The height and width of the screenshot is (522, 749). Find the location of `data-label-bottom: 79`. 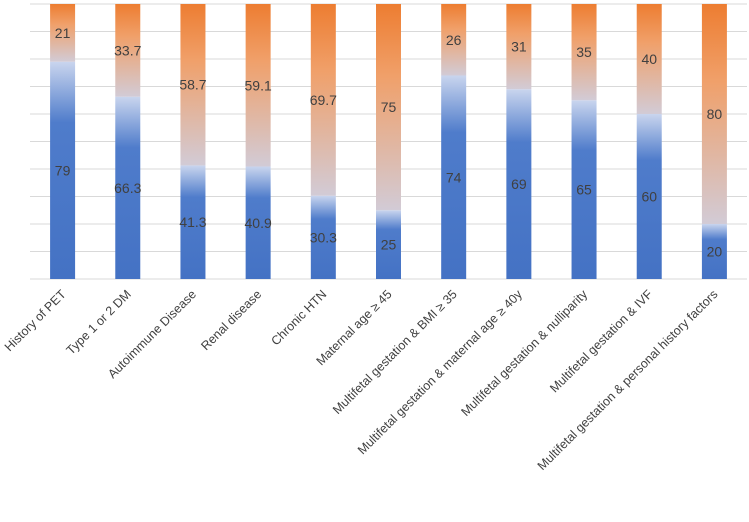

data-label-bottom: 79 is located at coordinates (63, 170).